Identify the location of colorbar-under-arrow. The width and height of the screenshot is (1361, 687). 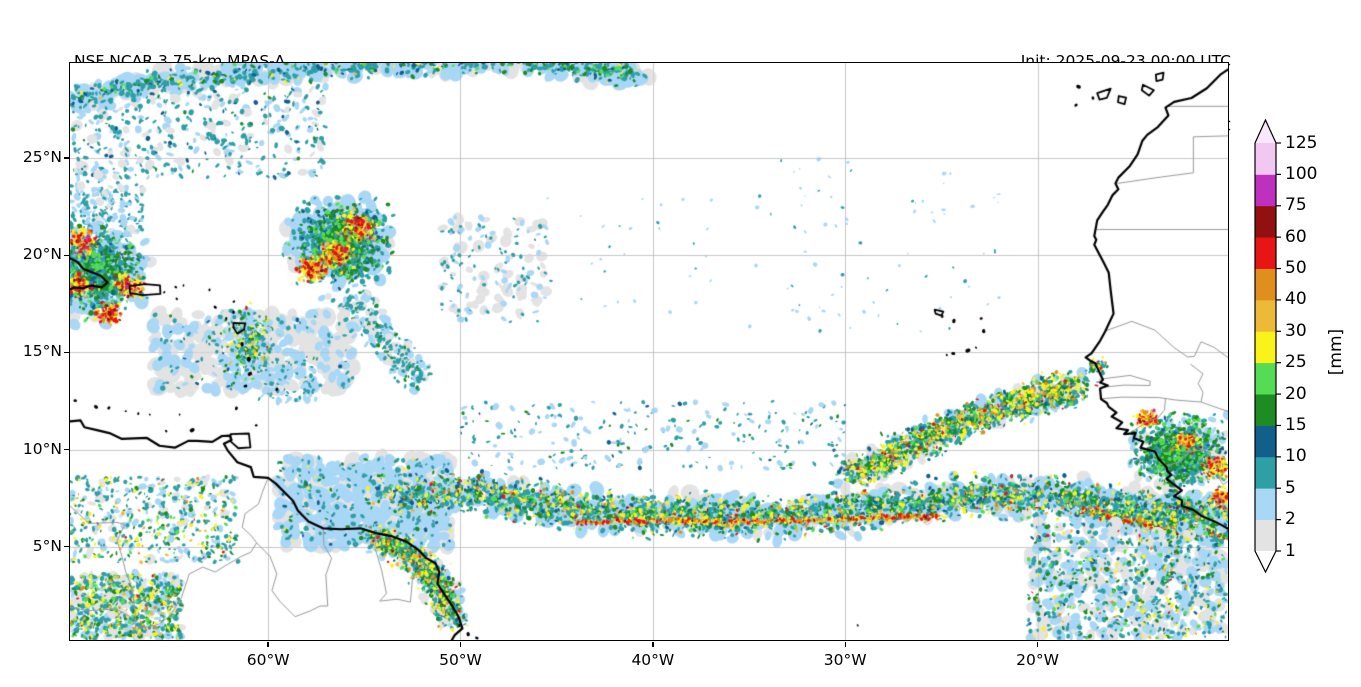
(1265, 561).